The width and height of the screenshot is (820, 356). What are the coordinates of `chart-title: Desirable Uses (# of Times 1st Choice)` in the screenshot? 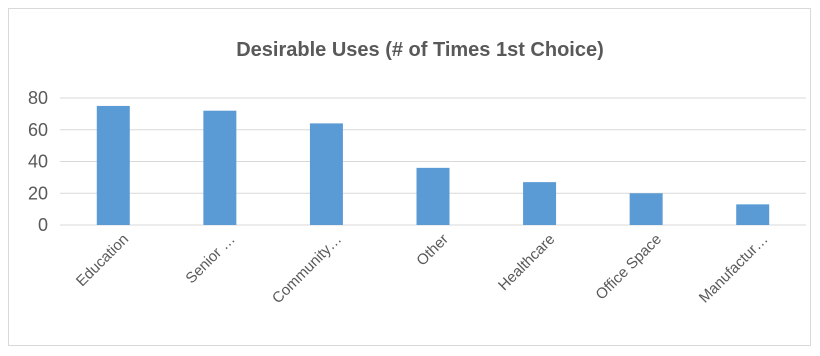 It's located at (420, 50).